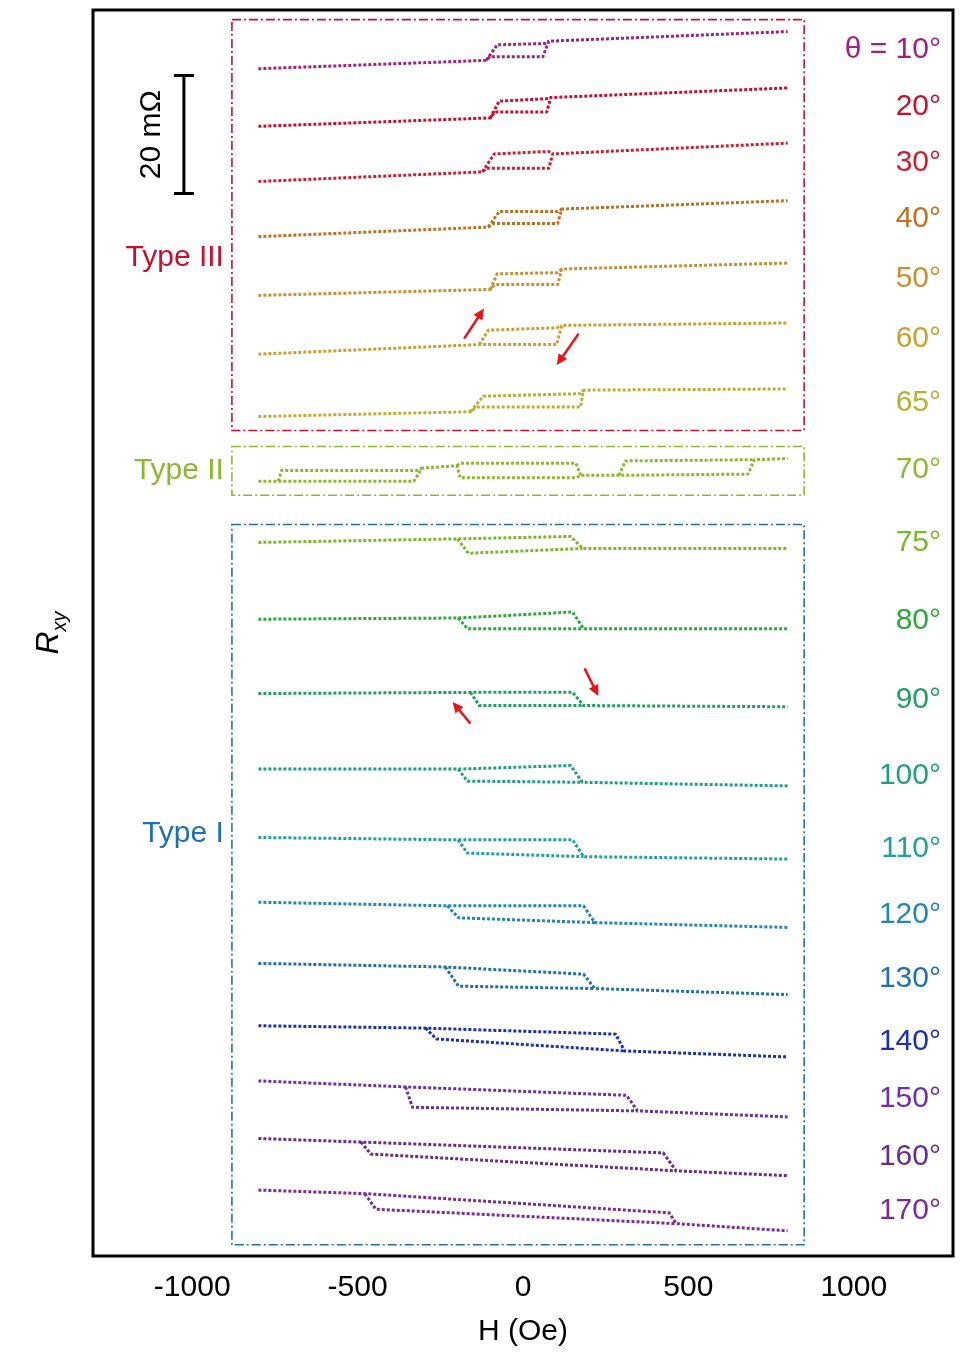 This screenshot has height=1368, width=967. Describe the element at coordinates (909, 1155) in the screenshot. I see `text: 160°` at that location.